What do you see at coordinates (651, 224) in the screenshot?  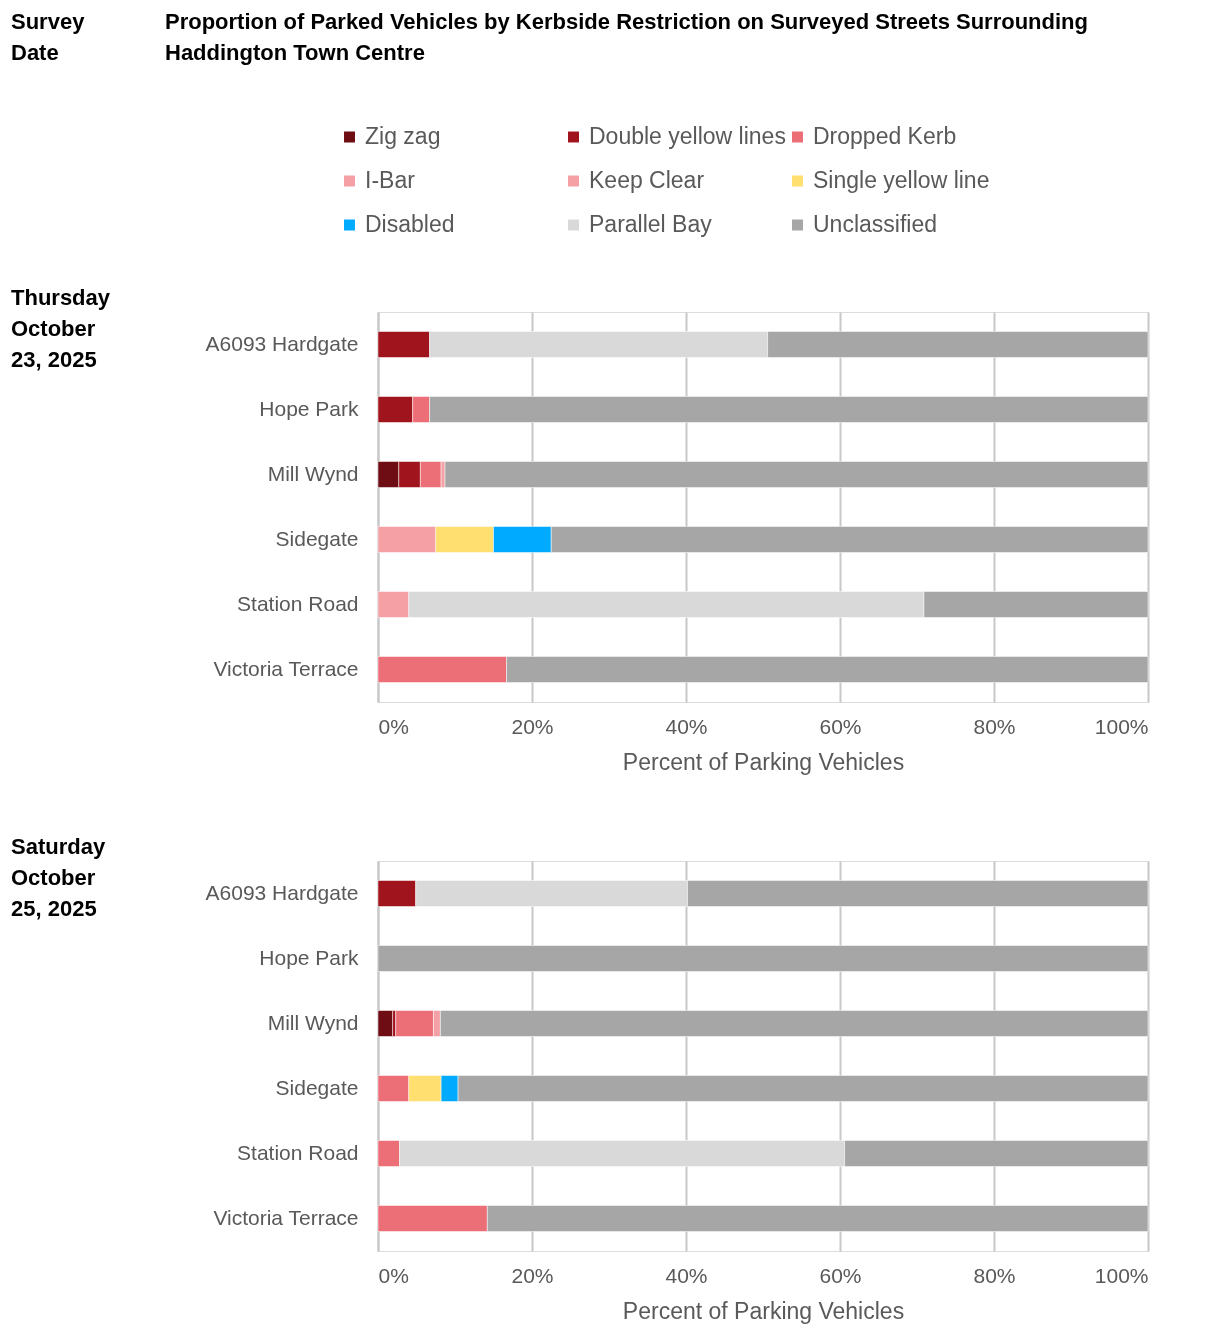 I see `legend-label: Parallel Bay` at bounding box center [651, 224].